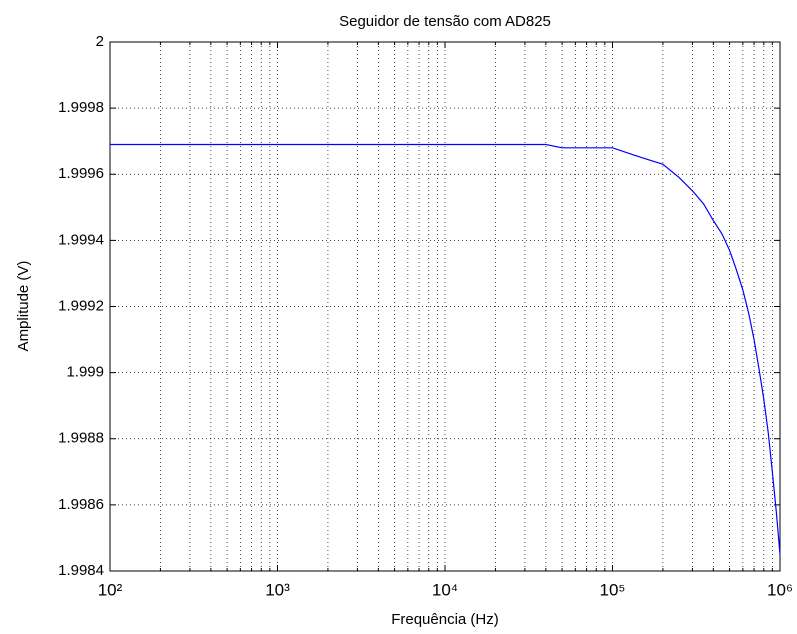 Image resolution: width=797 pixels, height=634 pixels. I want to click on x-tick-label: 10³, so click(277, 589).